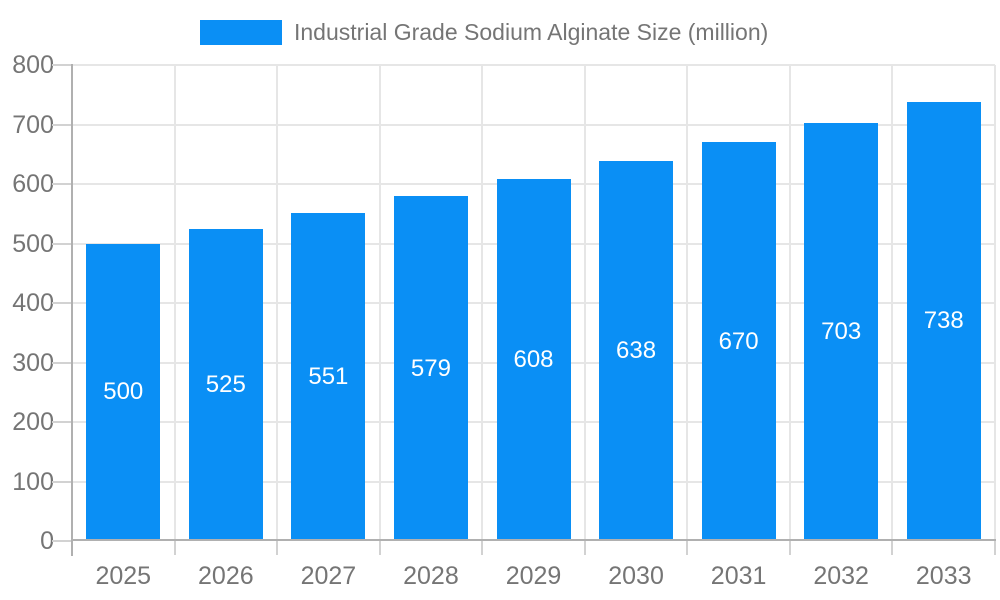  I want to click on x-axis-label: 2029, so click(533, 576).